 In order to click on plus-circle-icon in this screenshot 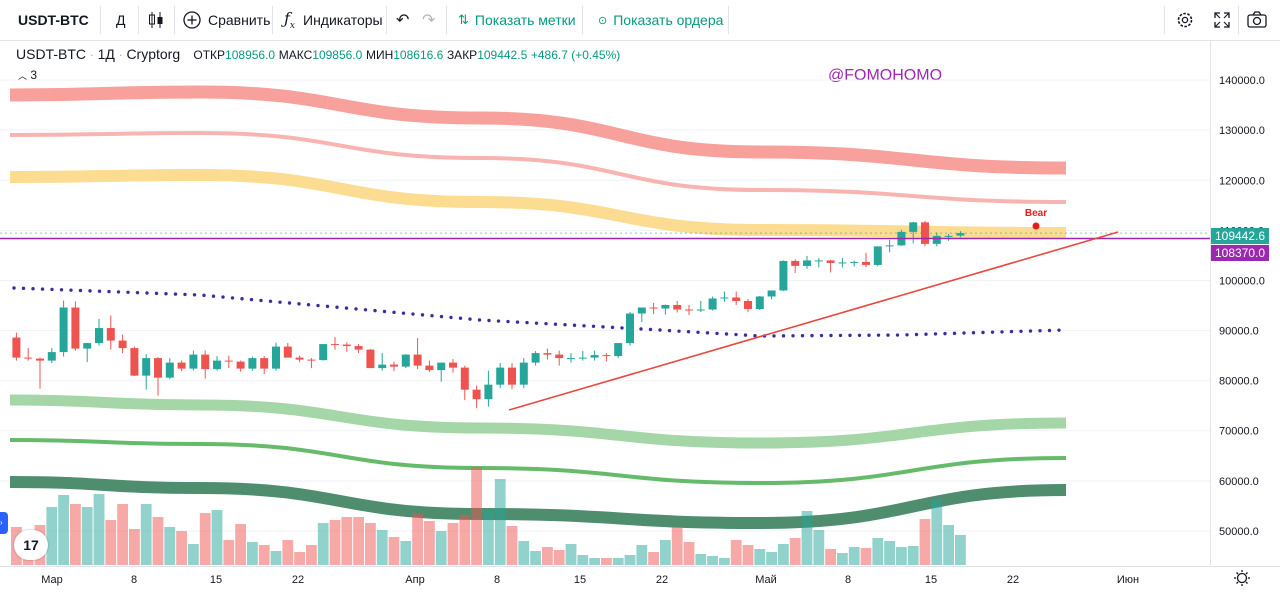, I will do `click(192, 20)`.